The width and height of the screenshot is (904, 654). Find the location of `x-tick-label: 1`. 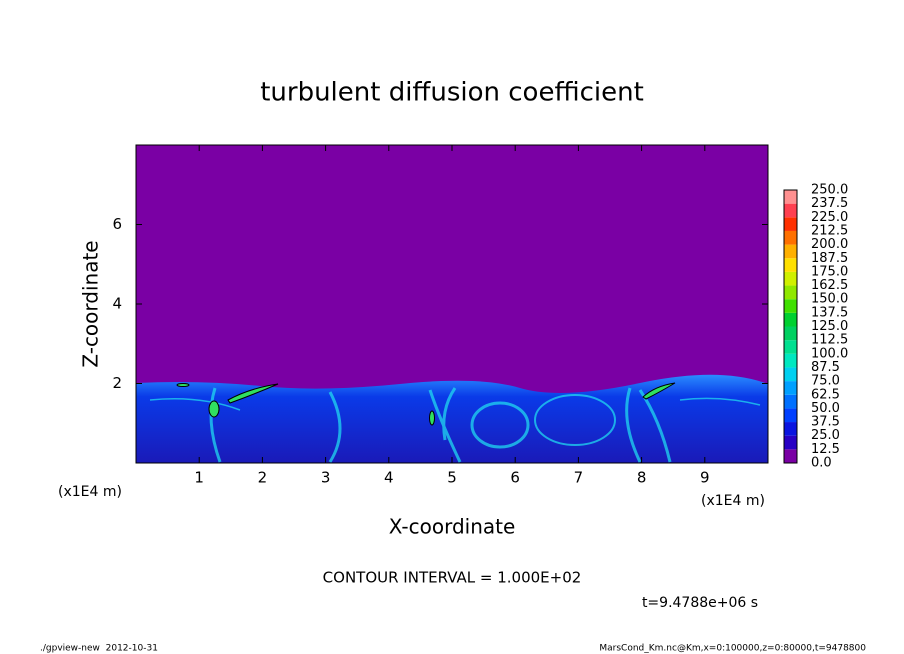

x-tick-label: 1 is located at coordinates (199, 478).